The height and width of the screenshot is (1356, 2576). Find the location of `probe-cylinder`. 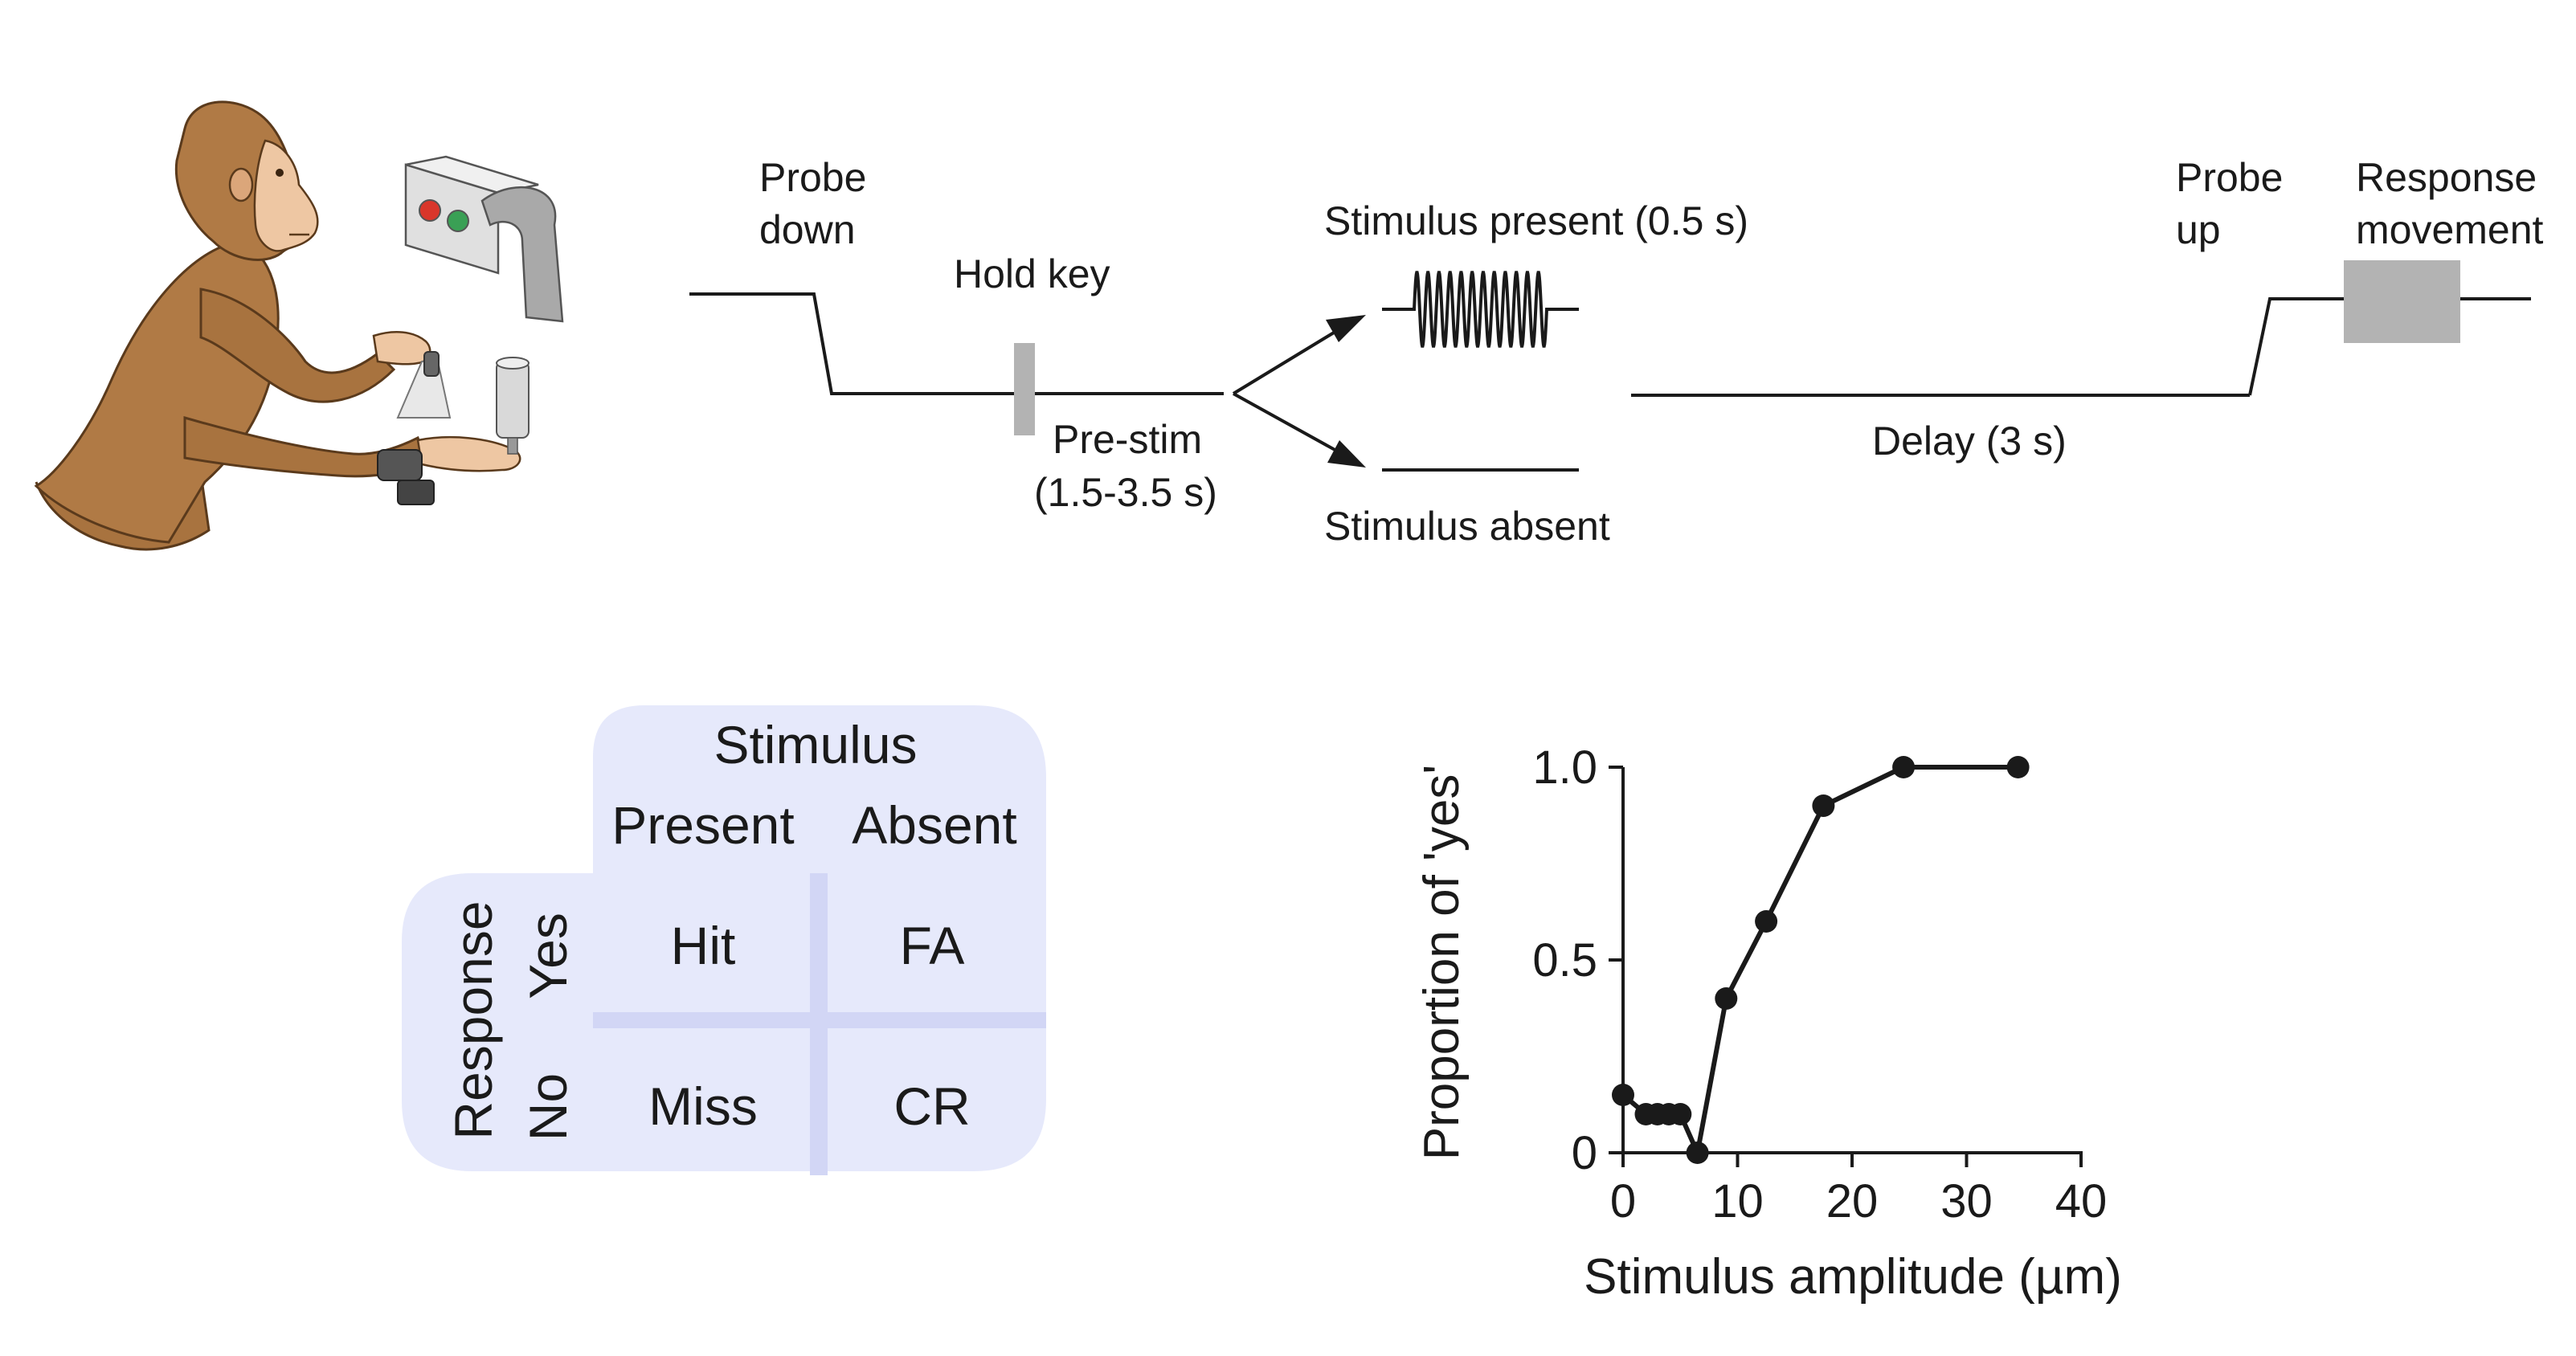

probe-cylinder is located at coordinates (513, 400).